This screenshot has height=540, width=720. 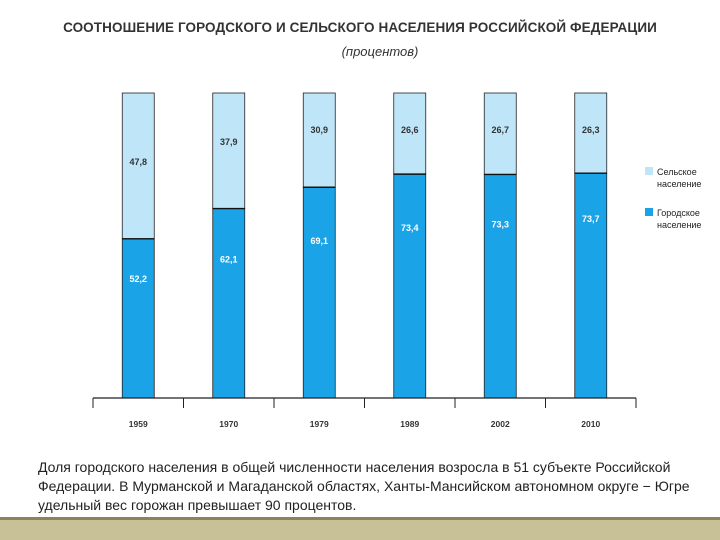 What do you see at coordinates (229, 260) in the screenshot?
I see `label-urban-1970: 62,1` at bounding box center [229, 260].